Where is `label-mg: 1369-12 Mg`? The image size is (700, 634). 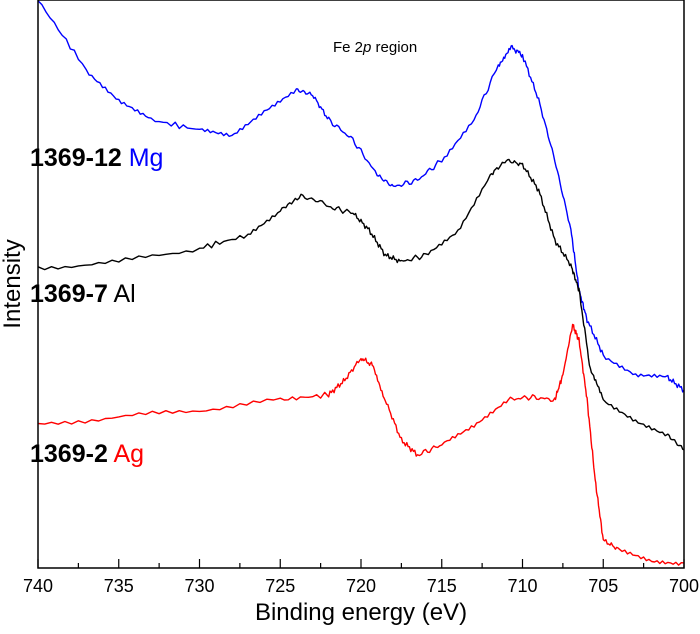
label-mg: 1369-12 Mg is located at coordinates (96, 158).